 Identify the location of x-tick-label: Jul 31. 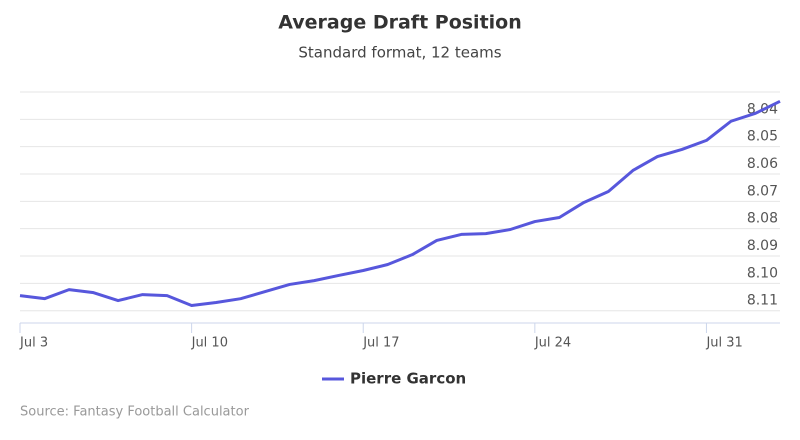
(723, 343).